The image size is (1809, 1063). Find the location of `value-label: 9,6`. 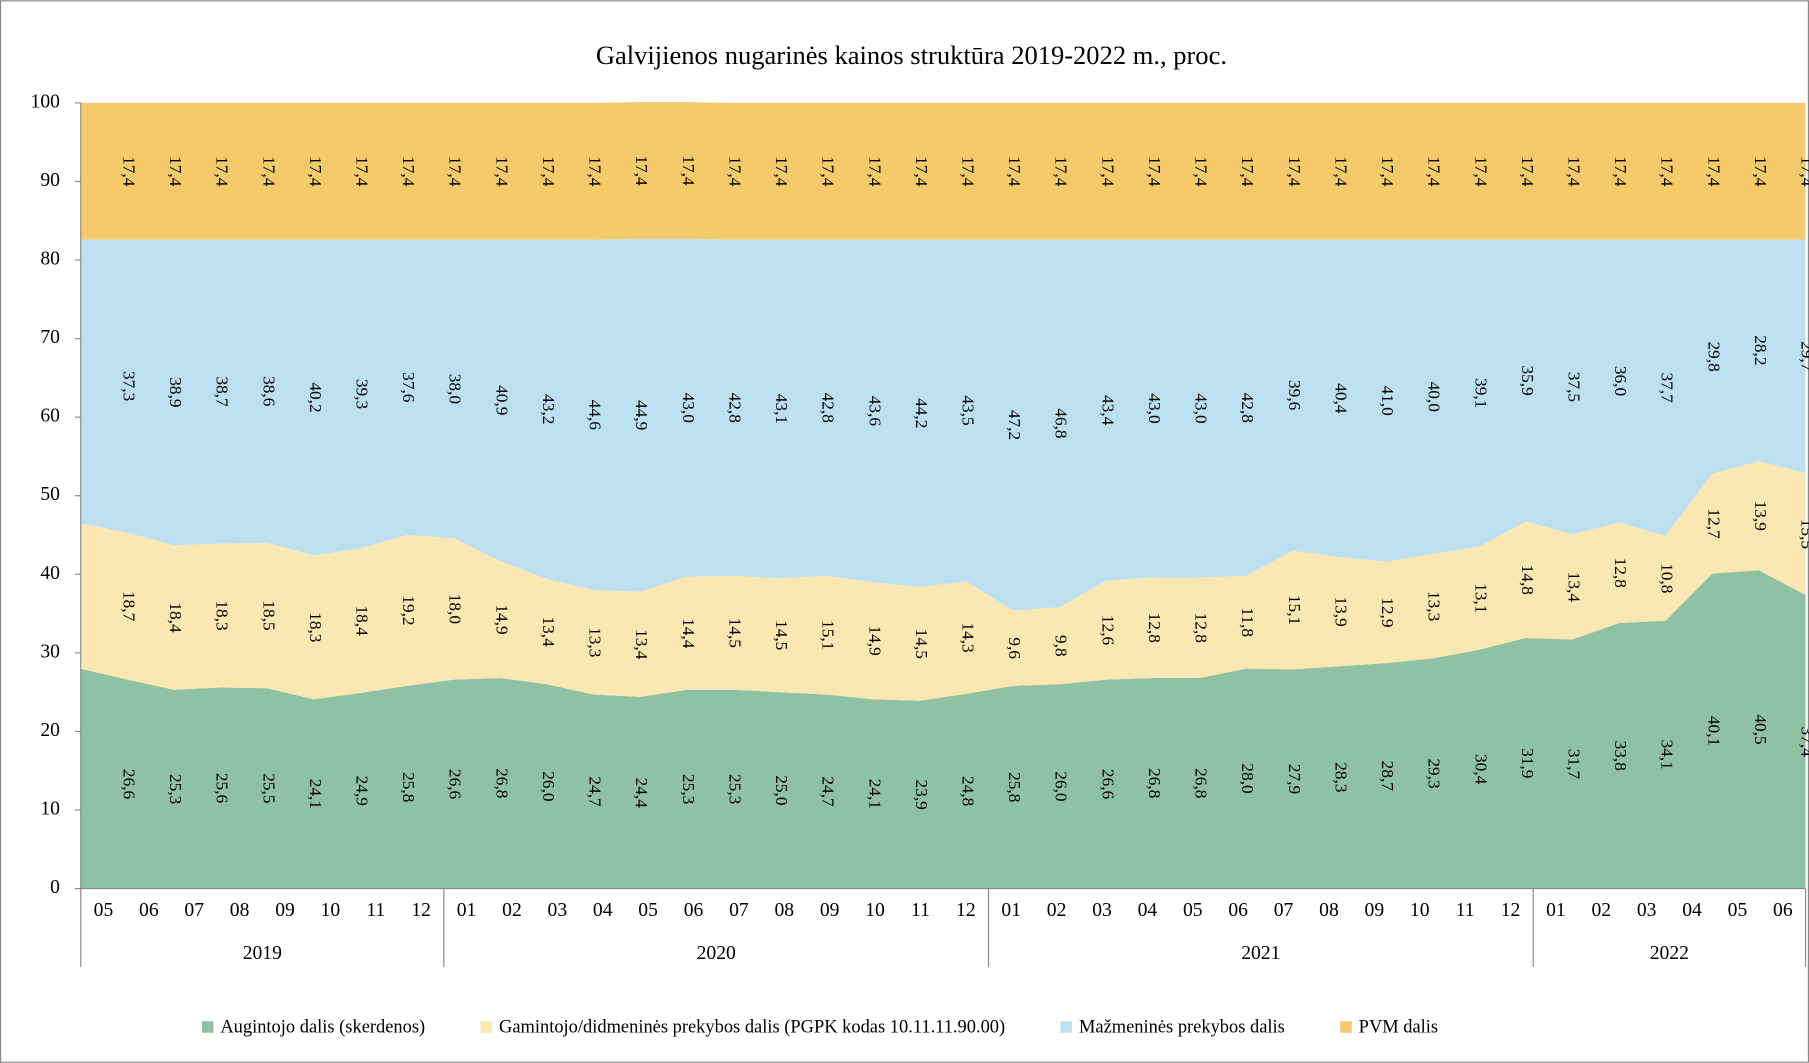

value-label: 9,6 is located at coordinates (1014, 648).